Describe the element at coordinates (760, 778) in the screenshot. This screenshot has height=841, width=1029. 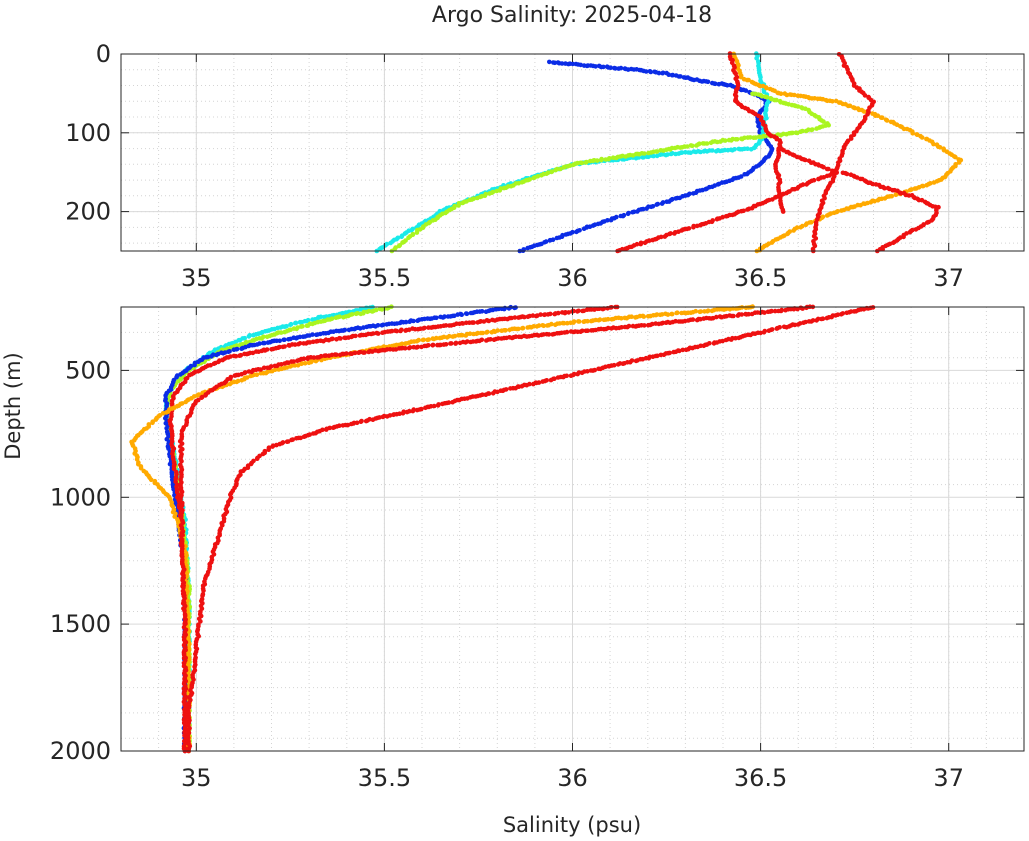
I see `x-tick-label: 36.5` at that location.